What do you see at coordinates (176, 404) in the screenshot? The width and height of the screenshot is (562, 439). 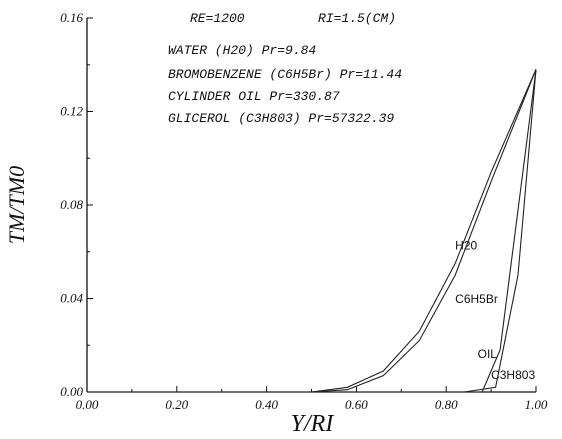 I see `x-tick-label: 0.20` at bounding box center [176, 404].